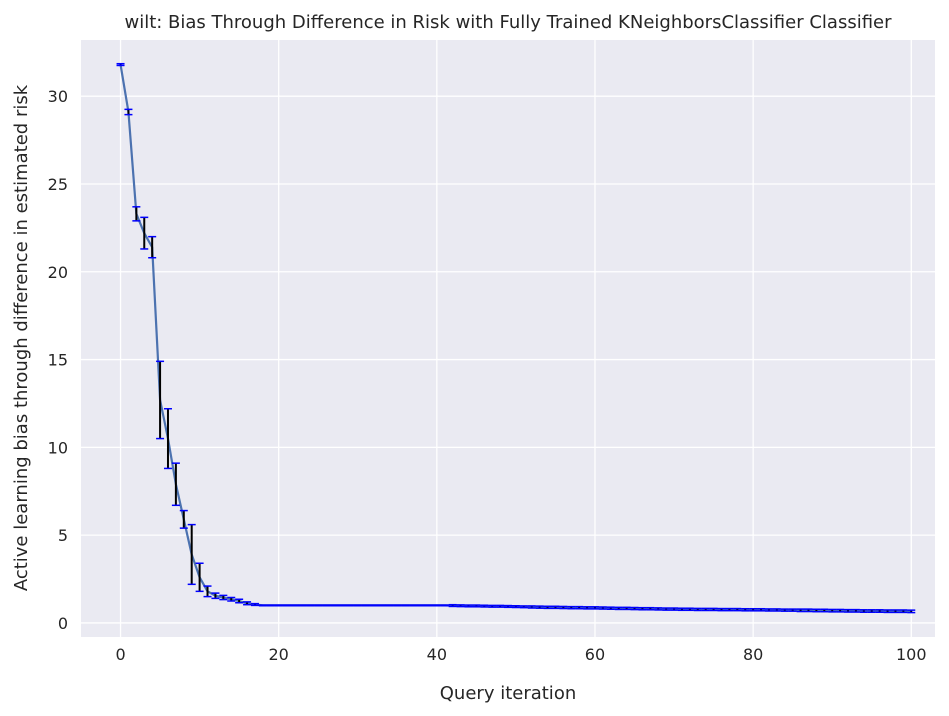 Image resolution: width=949 pixels, height=716 pixels. What do you see at coordinates (279, 654) in the screenshot?
I see `x-tick-label: 20` at bounding box center [279, 654].